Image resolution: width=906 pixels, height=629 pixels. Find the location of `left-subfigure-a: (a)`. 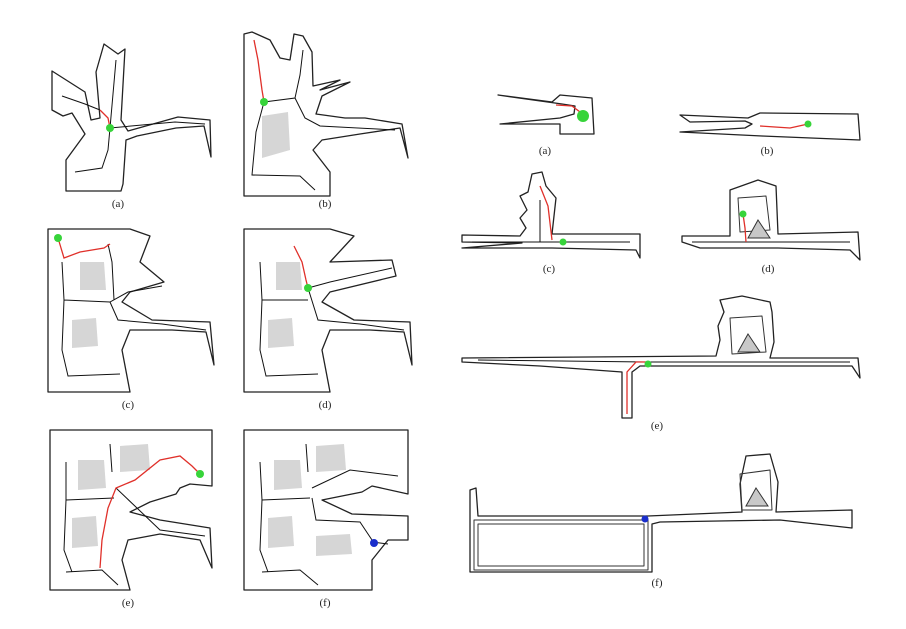

left-subfigure-a: (a) is located at coordinates (131, 126).